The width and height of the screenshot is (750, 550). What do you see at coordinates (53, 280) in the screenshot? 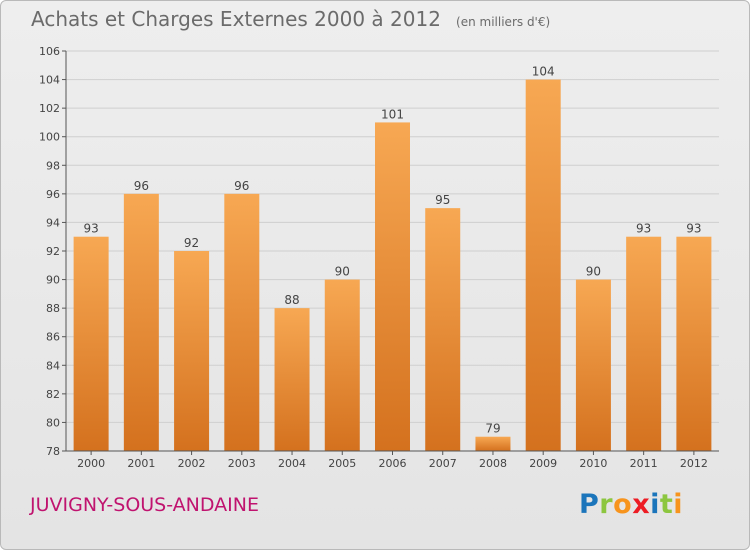
I see `y-tick-label: 90` at bounding box center [53, 280].